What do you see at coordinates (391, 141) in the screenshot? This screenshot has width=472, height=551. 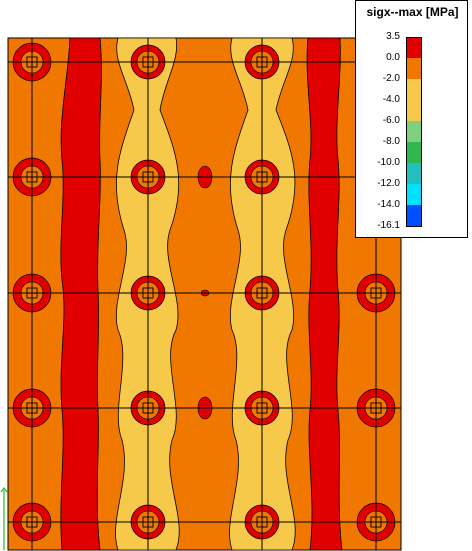 I see `legend-level-label: -8.0` at bounding box center [391, 141].